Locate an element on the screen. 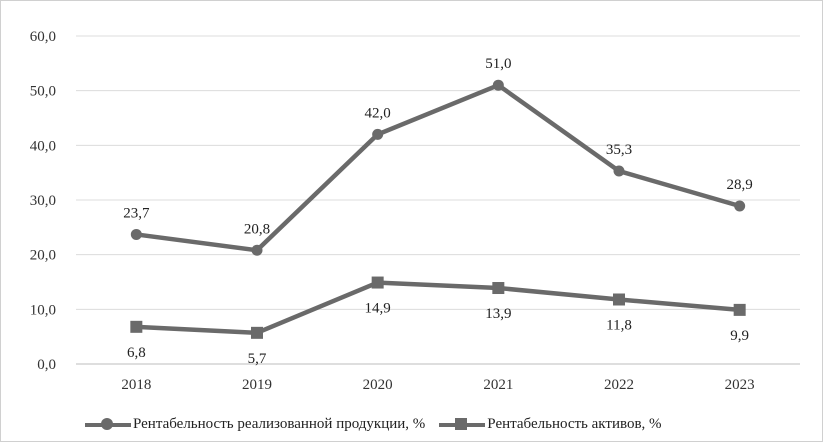  y-axis-ticks: 0,0 10,0 20,0 30,0 40,0 50,0 60,0 is located at coordinates (43, 201).